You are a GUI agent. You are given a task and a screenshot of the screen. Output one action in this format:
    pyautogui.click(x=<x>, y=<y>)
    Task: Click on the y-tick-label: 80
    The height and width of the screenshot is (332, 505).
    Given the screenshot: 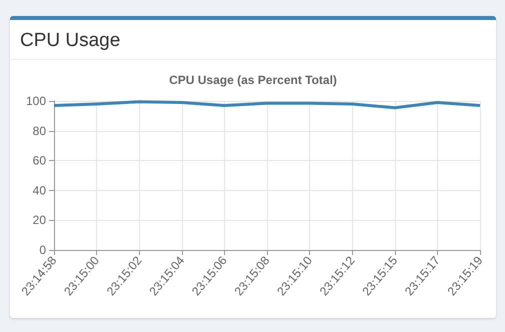 What is the action you would take?
    pyautogui.click(x=39, y=131)
    